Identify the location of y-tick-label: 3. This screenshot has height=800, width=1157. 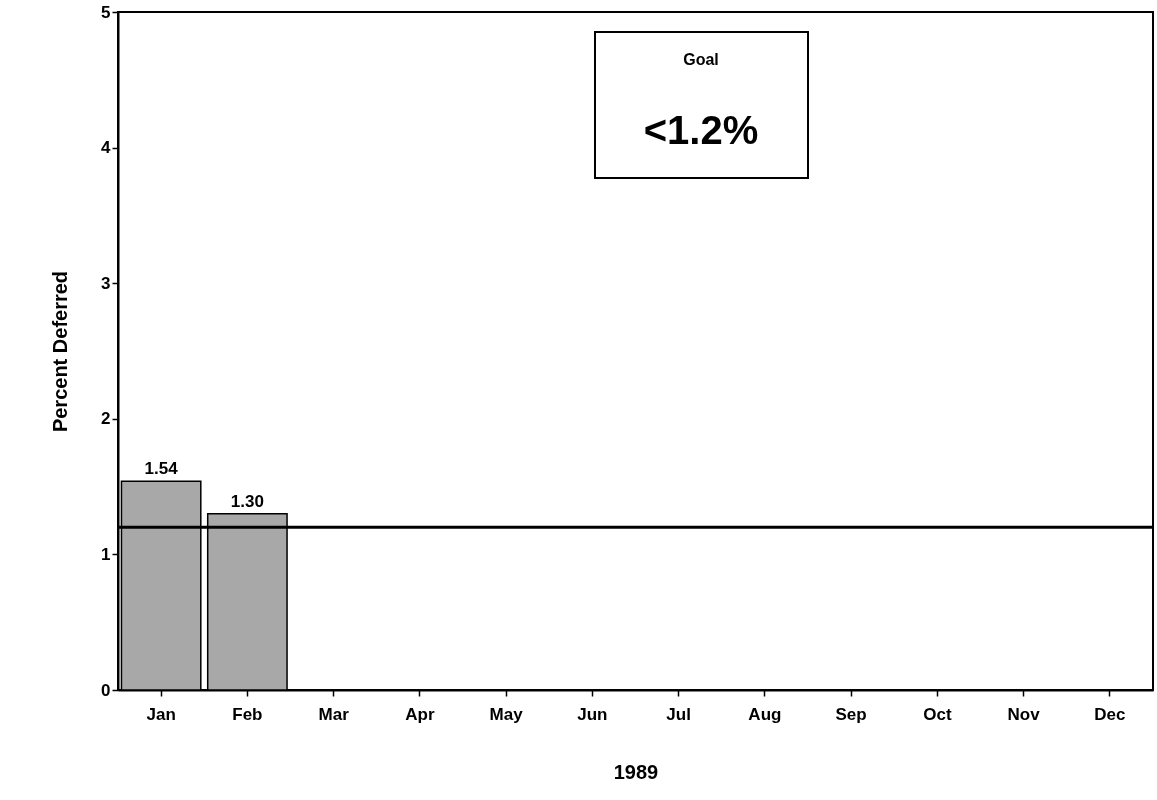
(106, 283).